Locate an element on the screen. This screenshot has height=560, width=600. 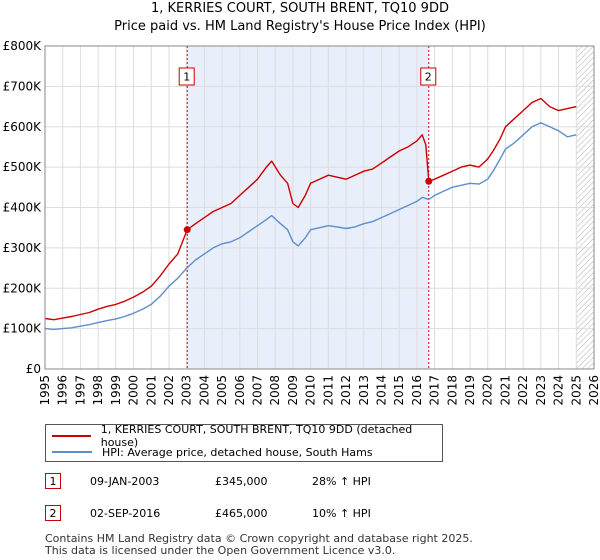
annotation-label: 1 is located at coordinates (186, 77).